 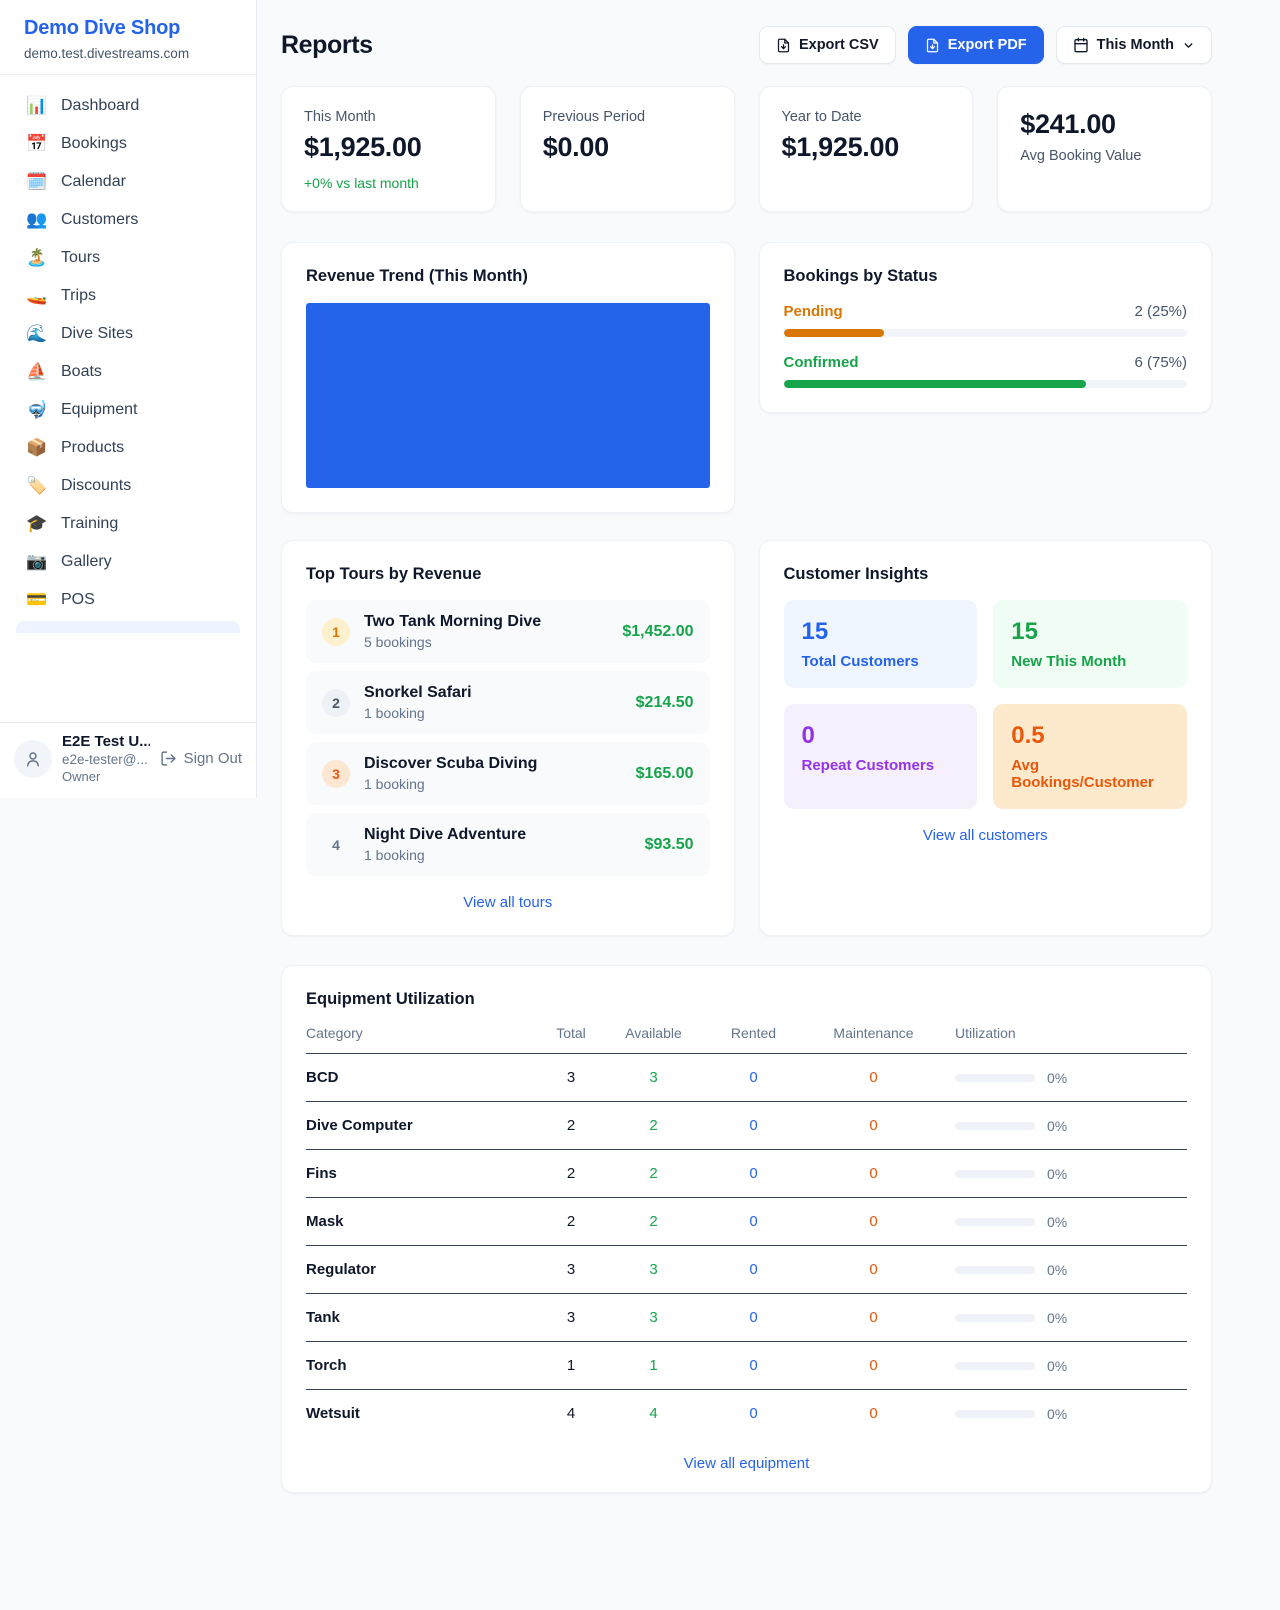 I want to click on table-row: Torch 1 1 0 0 0%, so click(x=746, y=1366).